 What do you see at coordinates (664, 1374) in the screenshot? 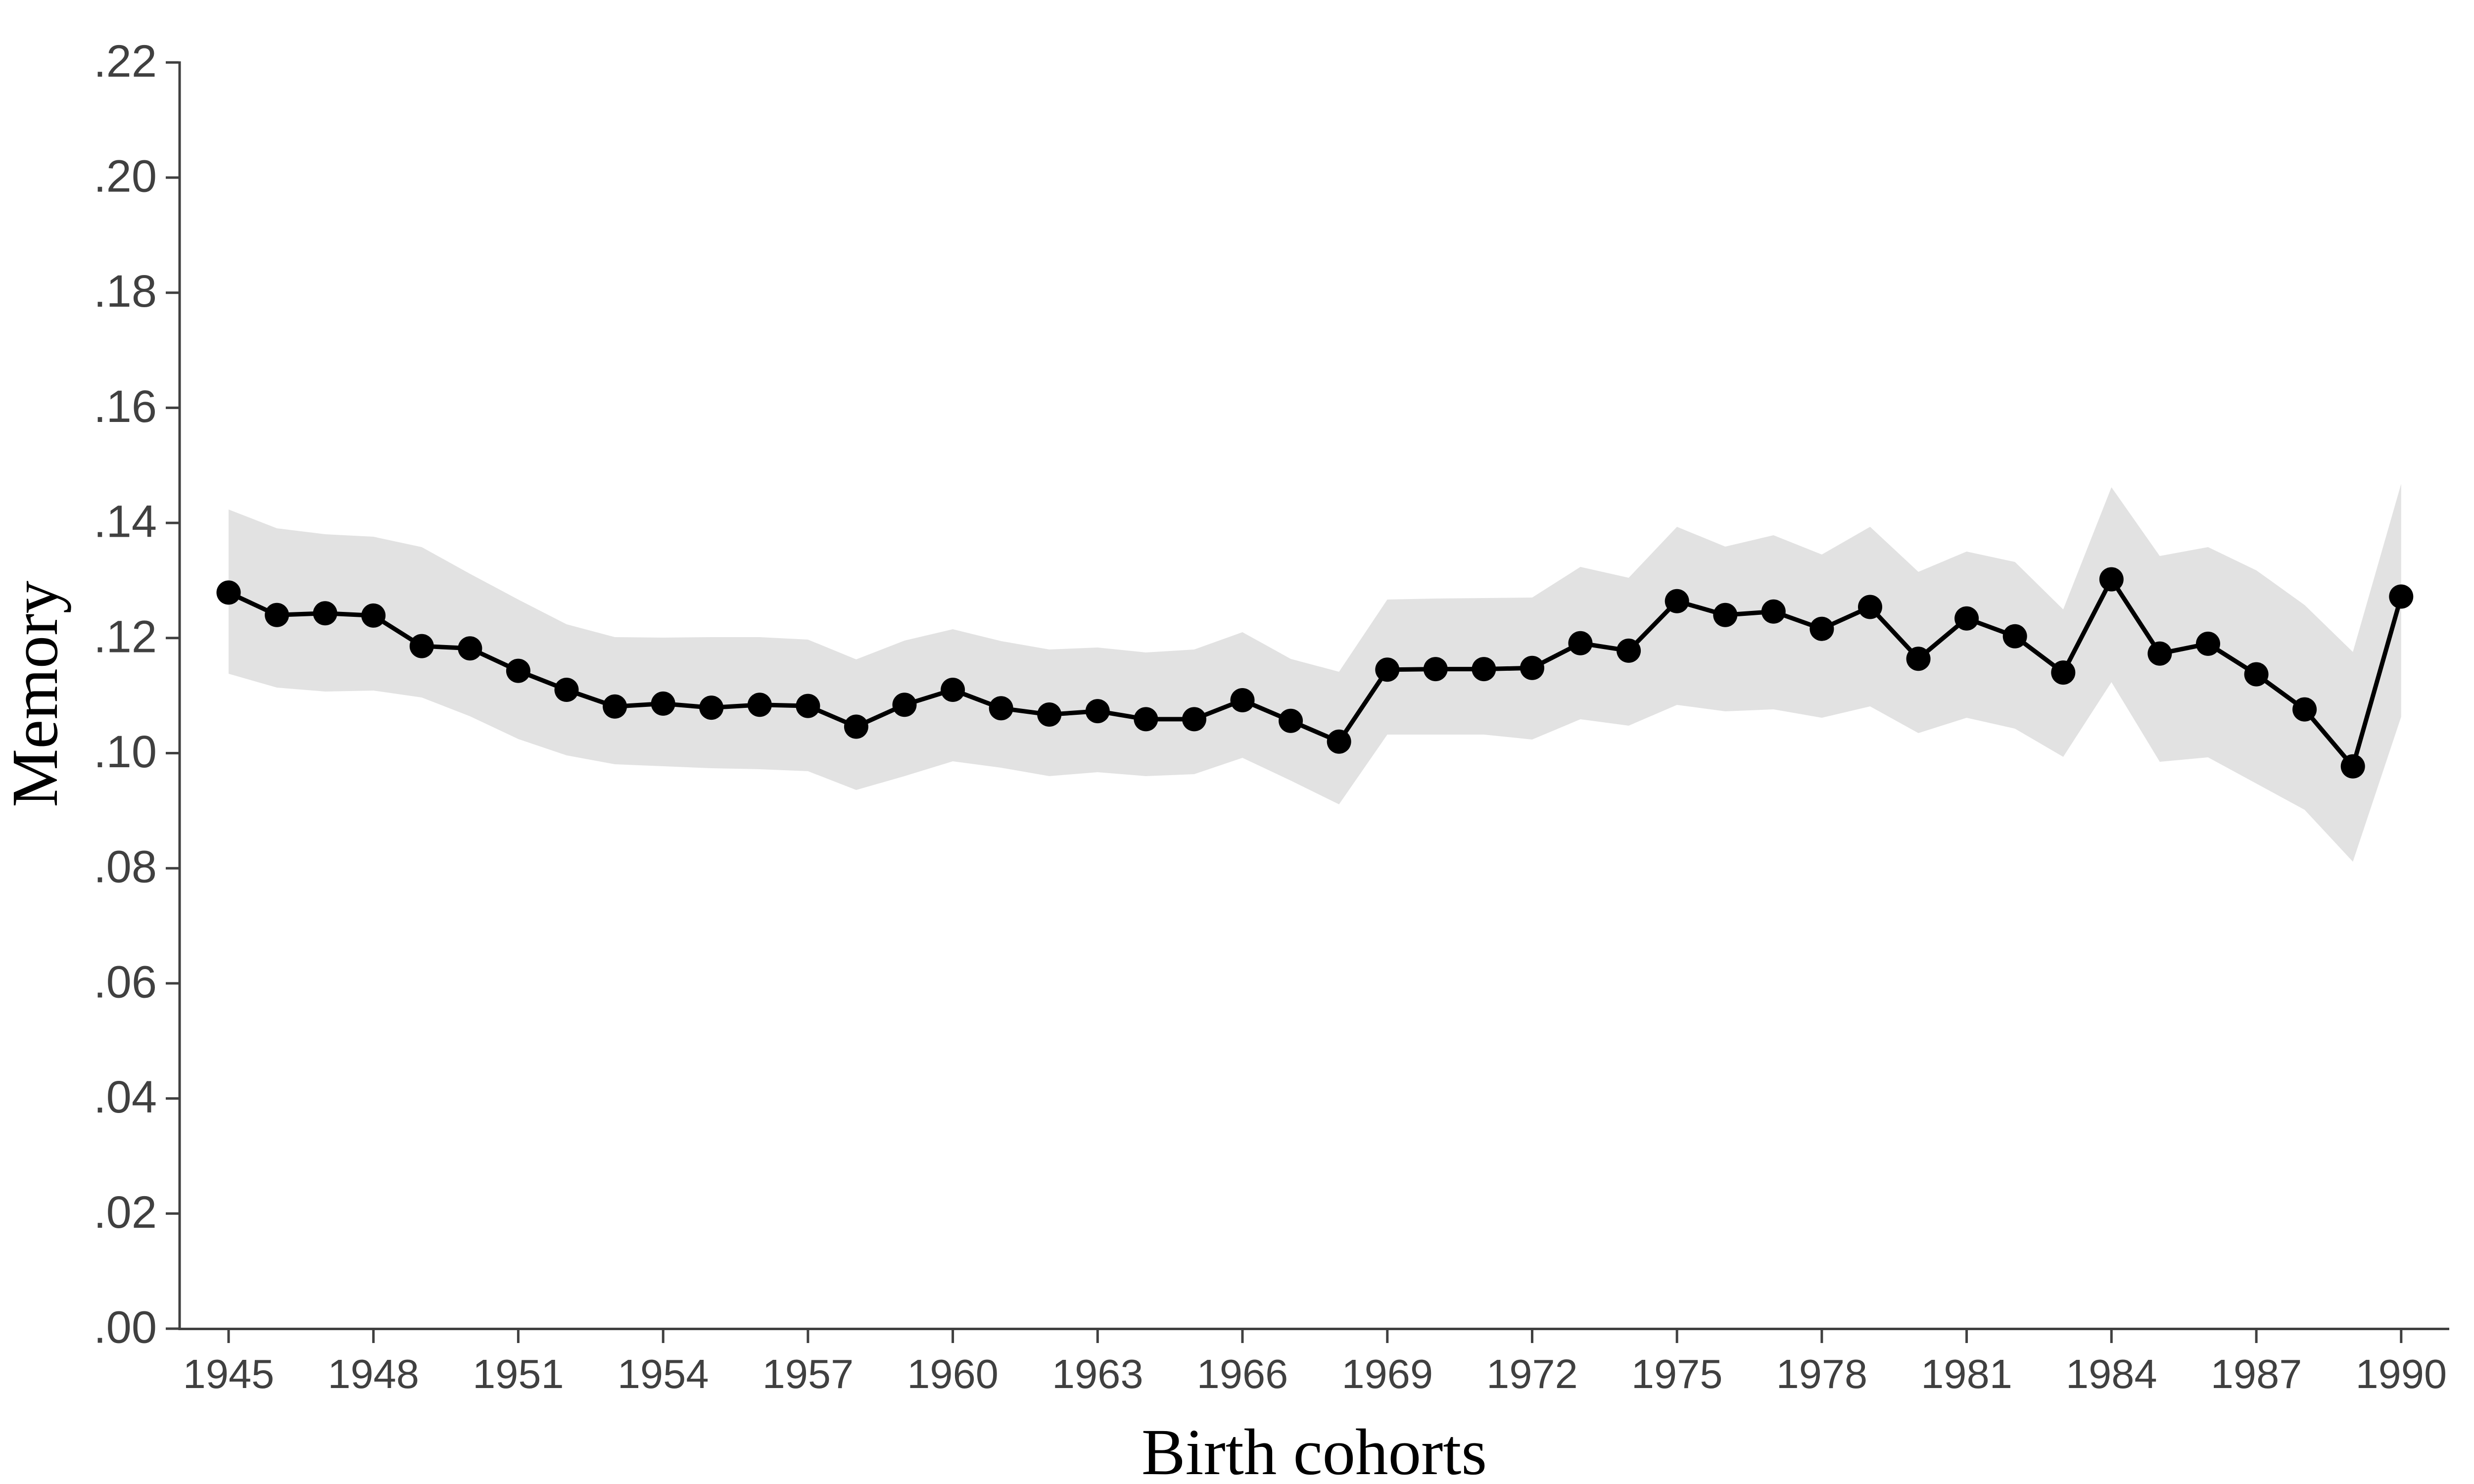
I see `svg-text: 1954` at bounding box center [664, 1374].